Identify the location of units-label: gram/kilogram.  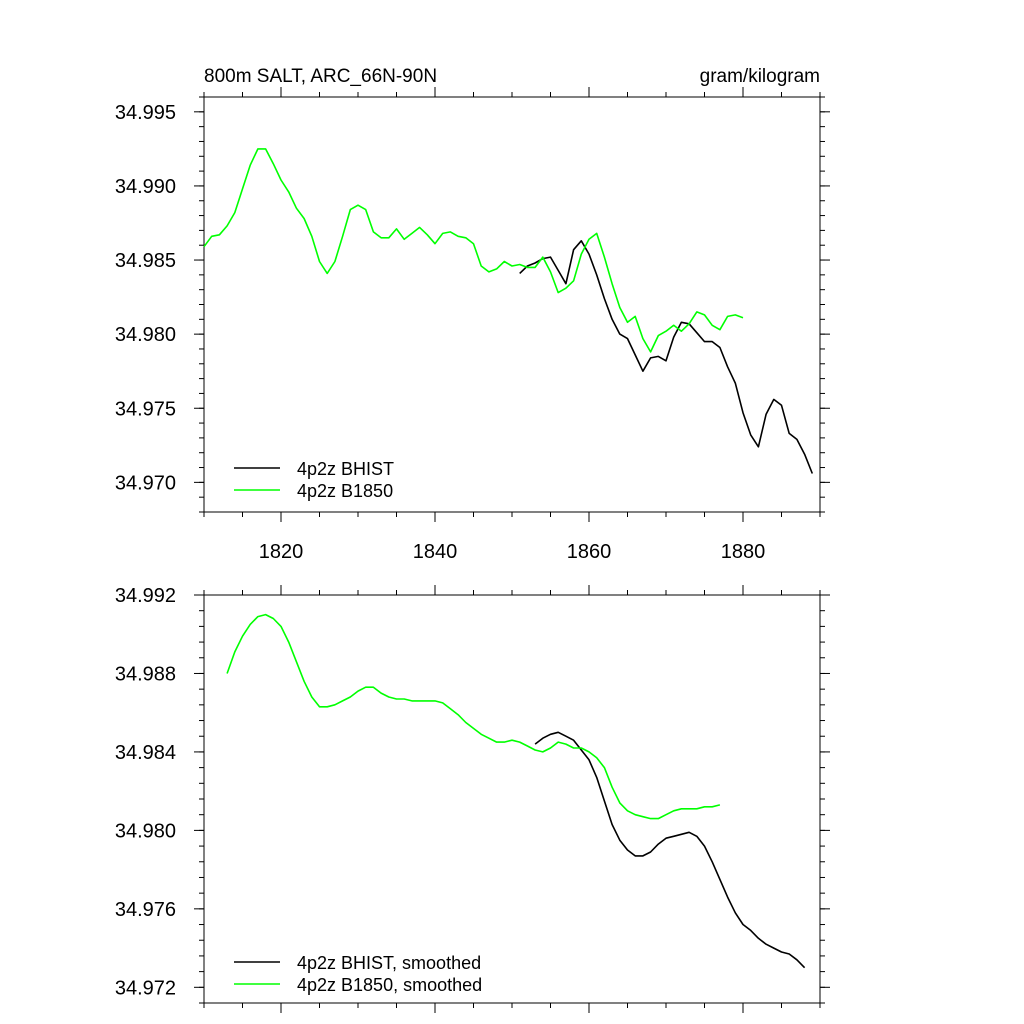
(760, 76).